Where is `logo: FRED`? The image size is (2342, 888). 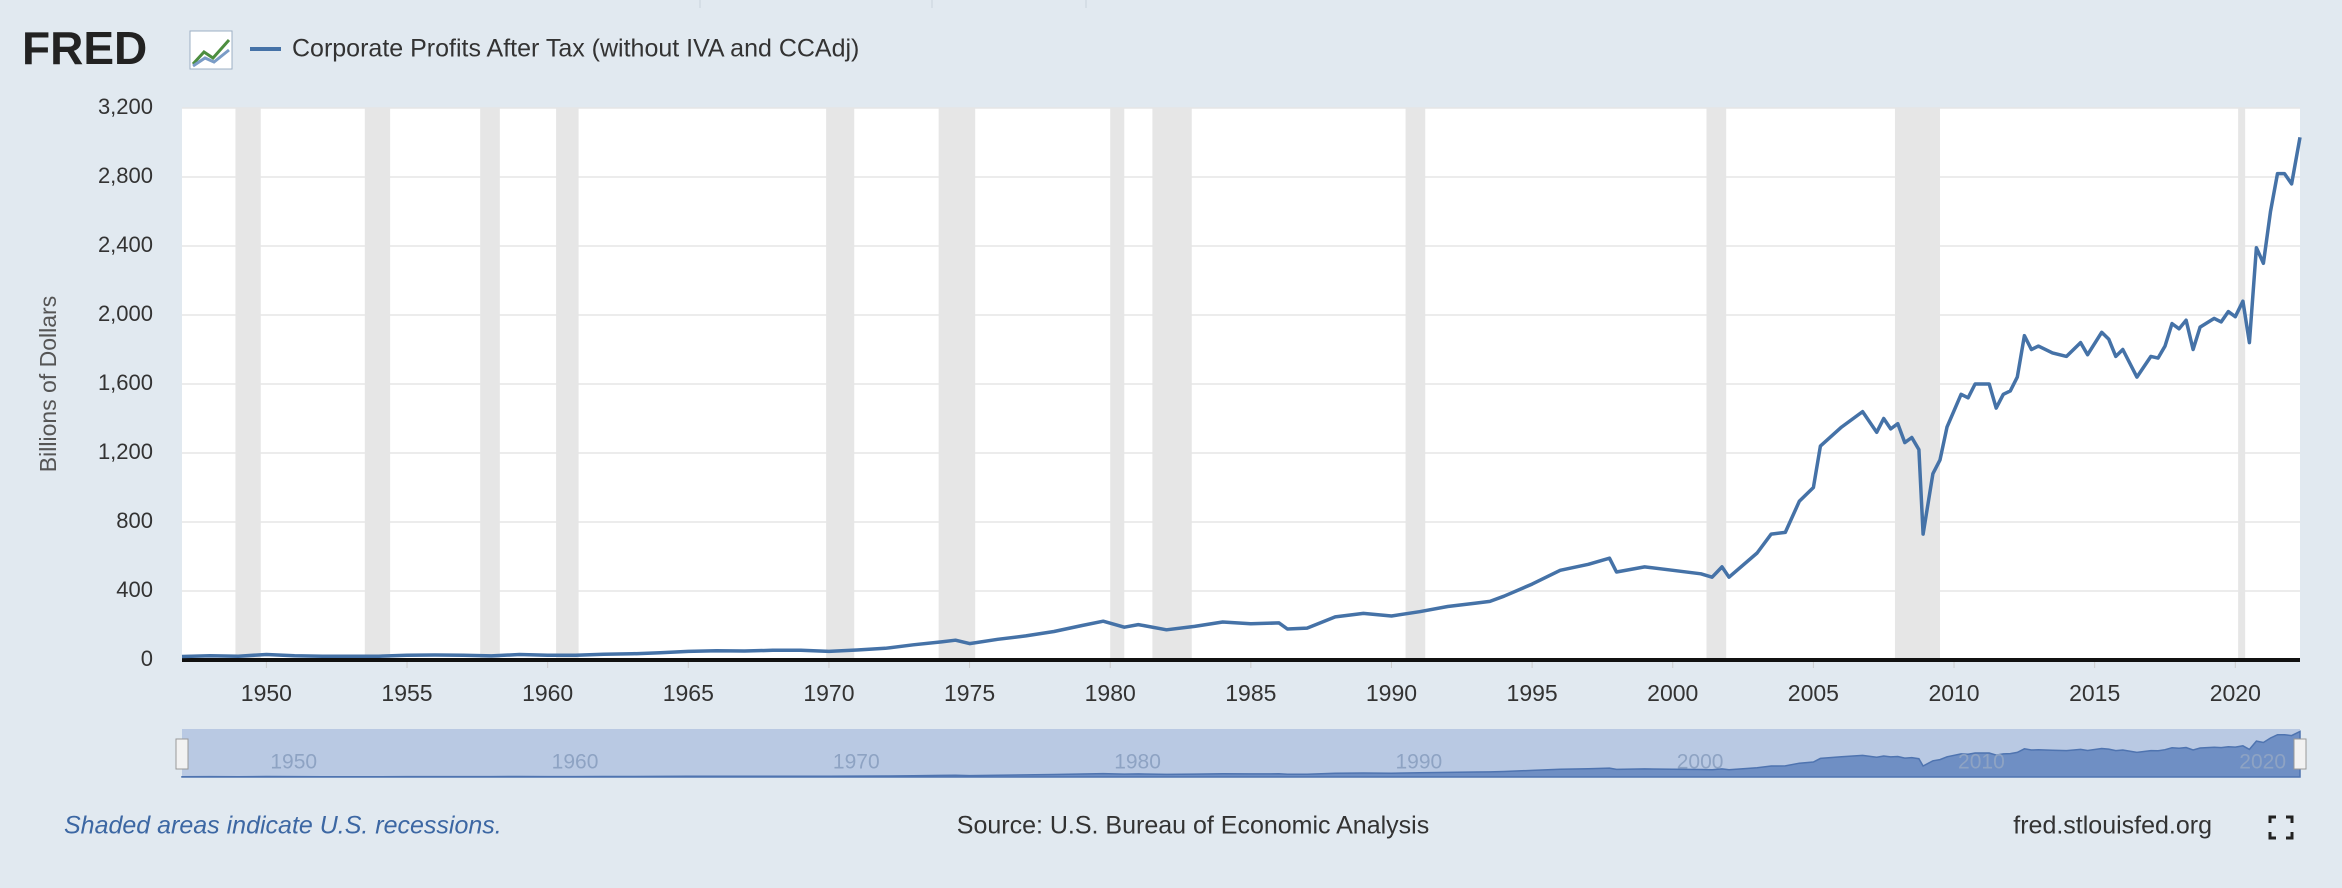
logo: FRED is located at coordinates (84, 48).